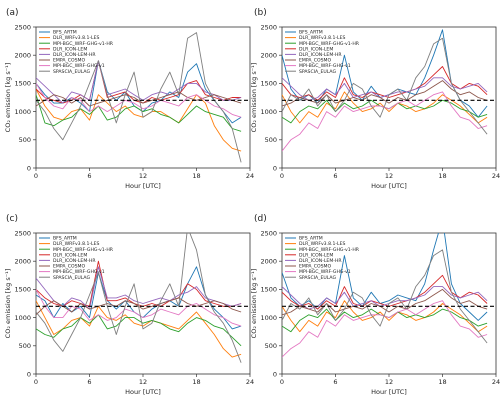 The width and height of the screenshot is (500, 417). I want to click on panel-label: (c), so click(12, 219).